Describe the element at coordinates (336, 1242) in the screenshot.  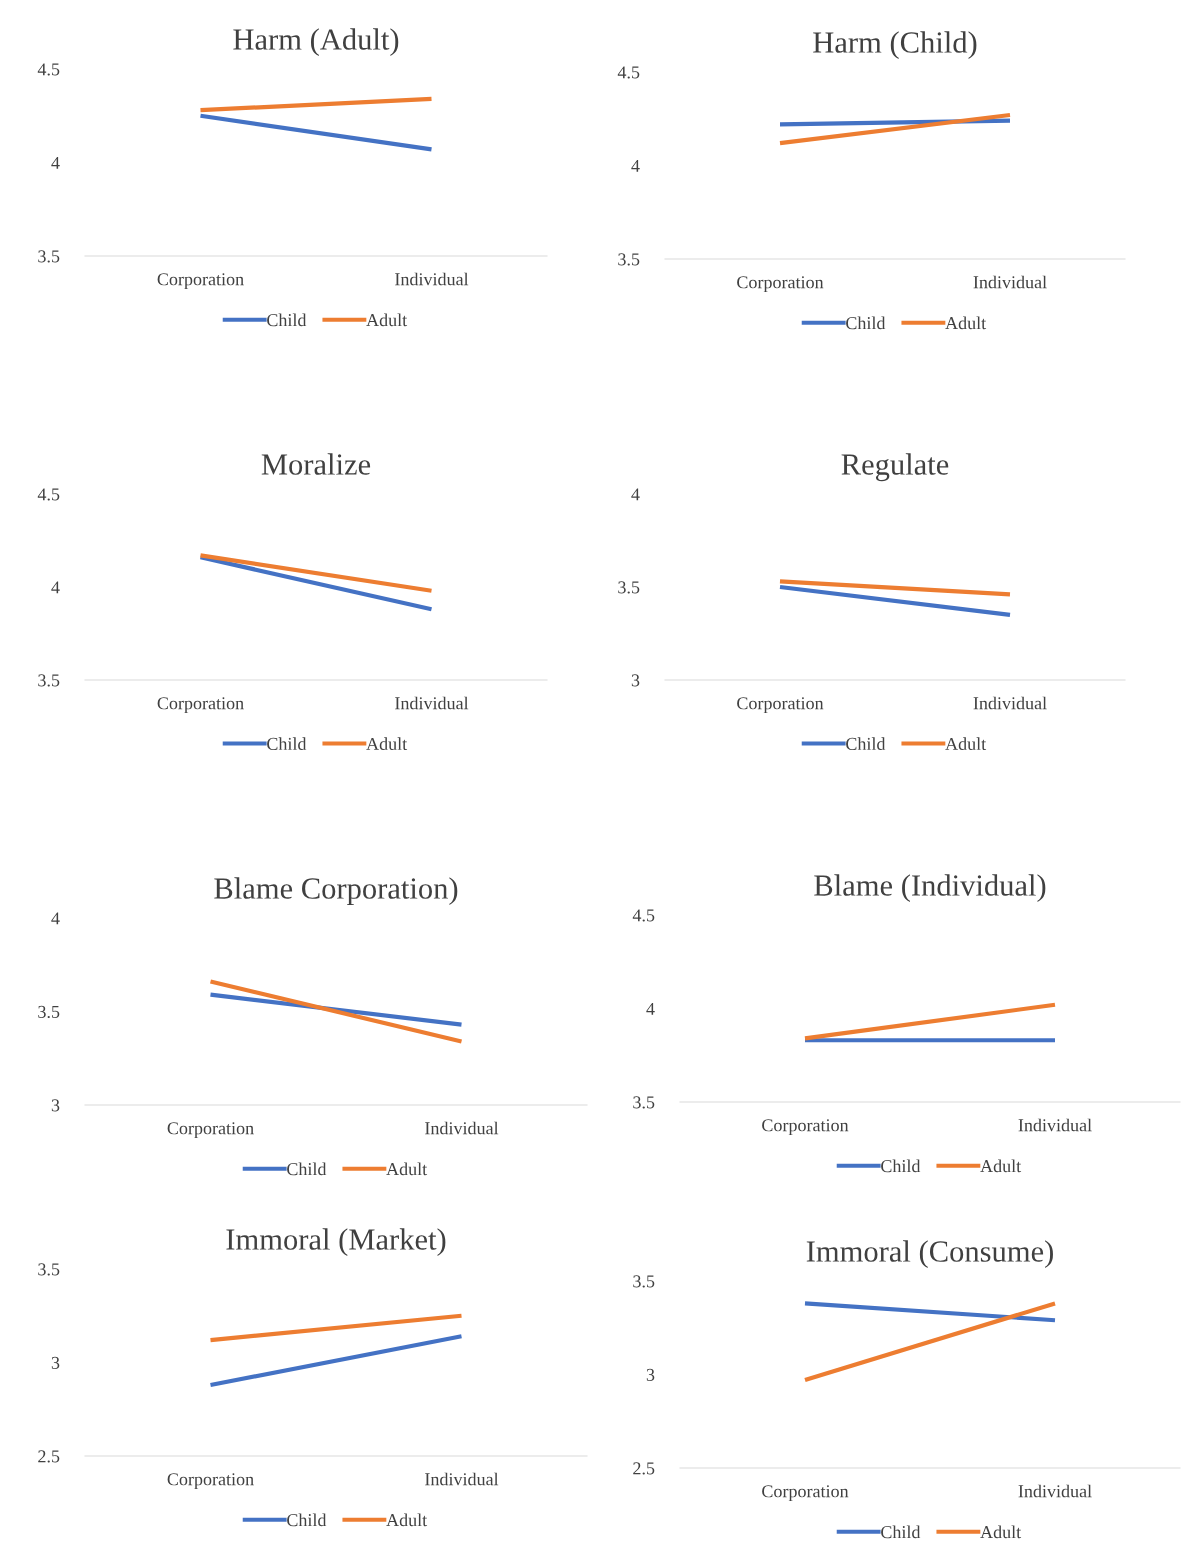
I see `chart-title: Immoral (Market)` at that location.